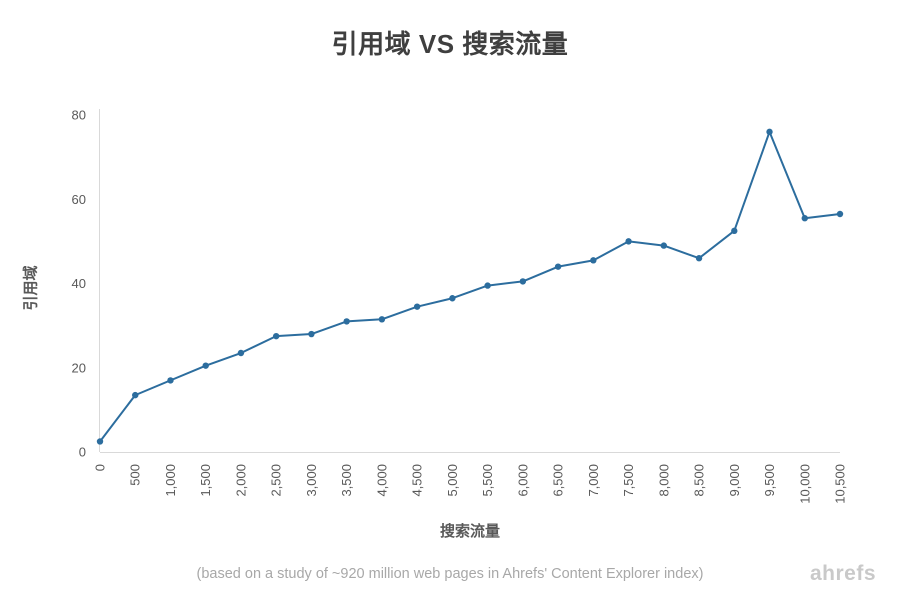  Describe the element at coordinates (452, 480) in the screenshot. I see `x-tick-label: 5,000` at that location.